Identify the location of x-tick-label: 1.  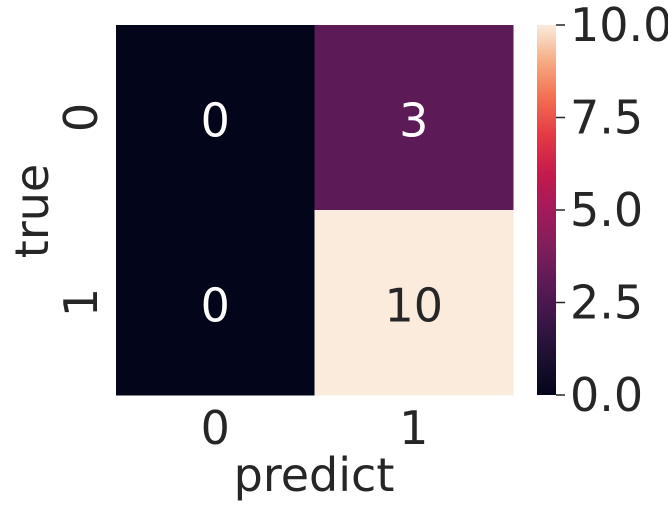
(413, 428).